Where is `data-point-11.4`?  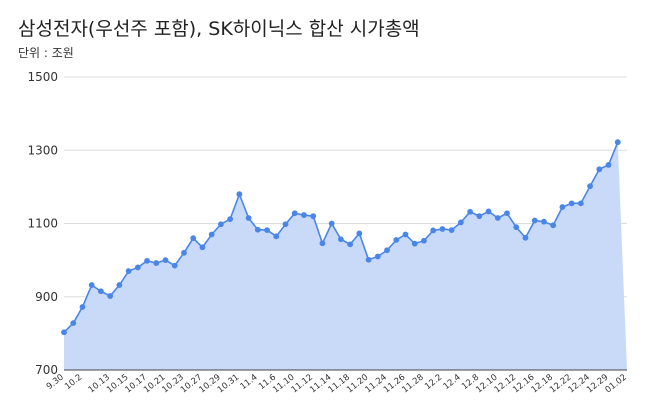
data-point-11.4 is located at coordinates (257, 229).